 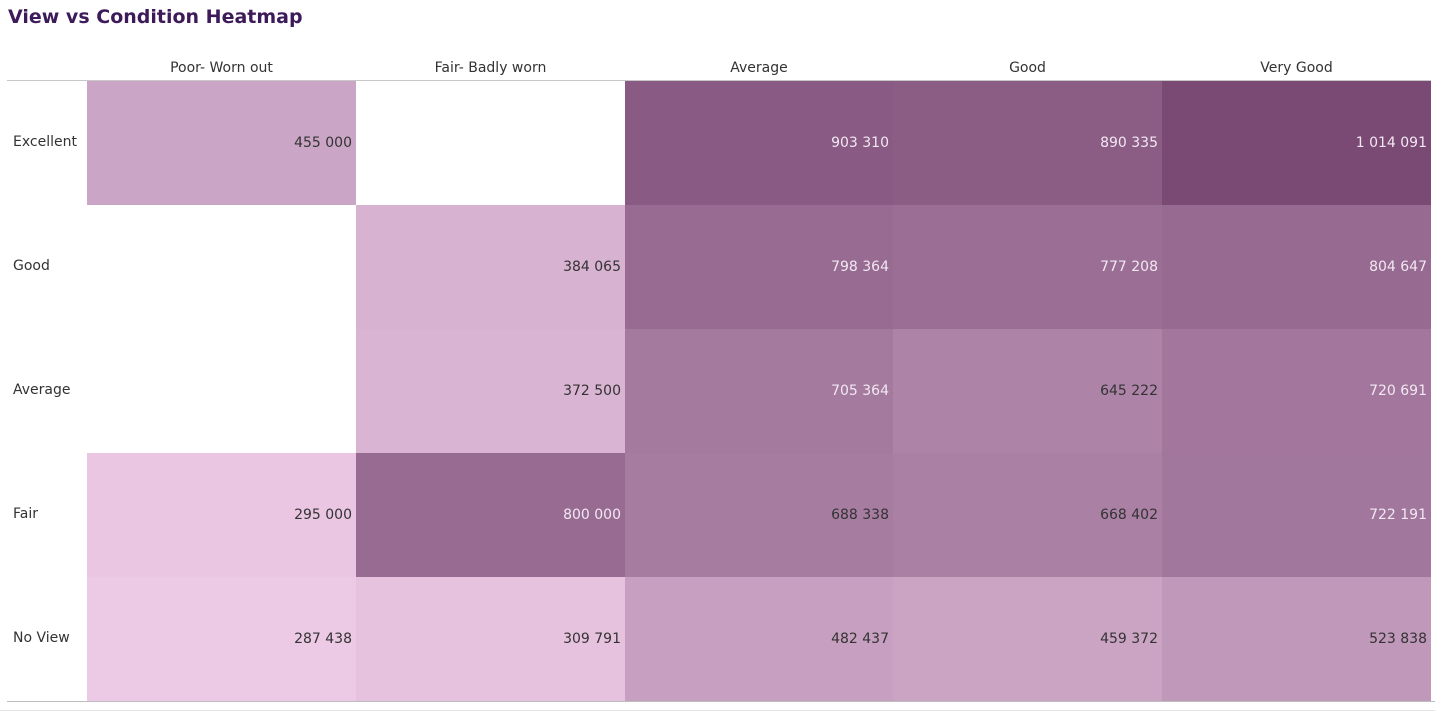 I want to click on row-label: Average, so click(x=42, y=390).